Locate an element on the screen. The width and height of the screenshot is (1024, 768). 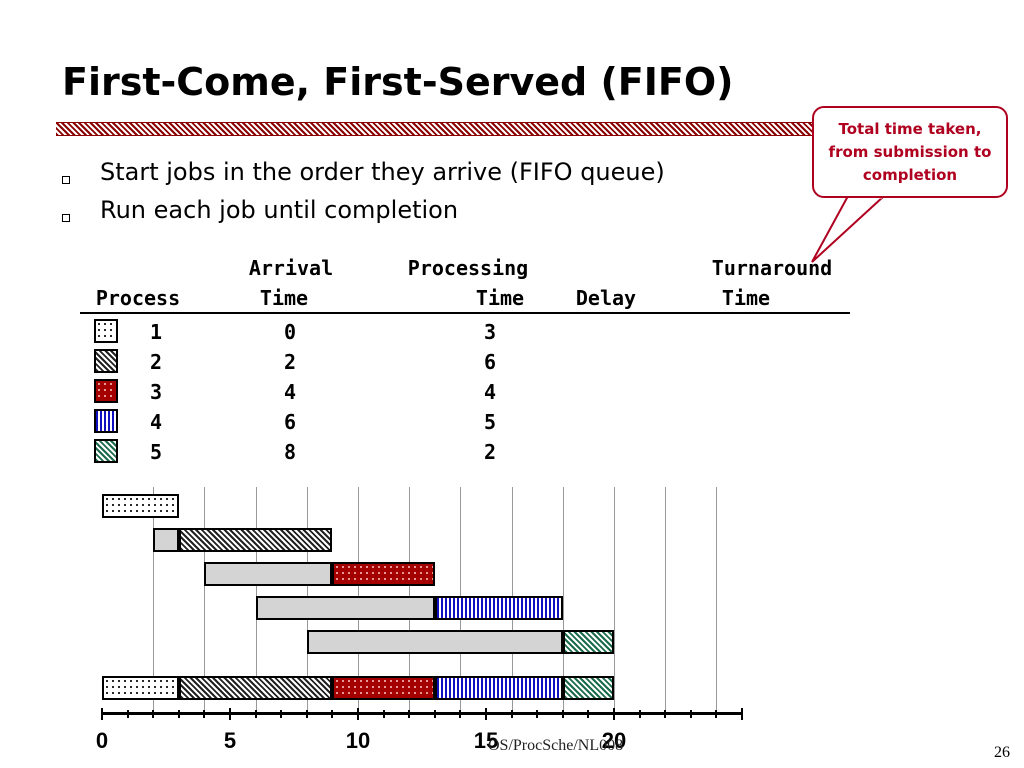
job-3-wait-bar is located at coordinates (268, 574).